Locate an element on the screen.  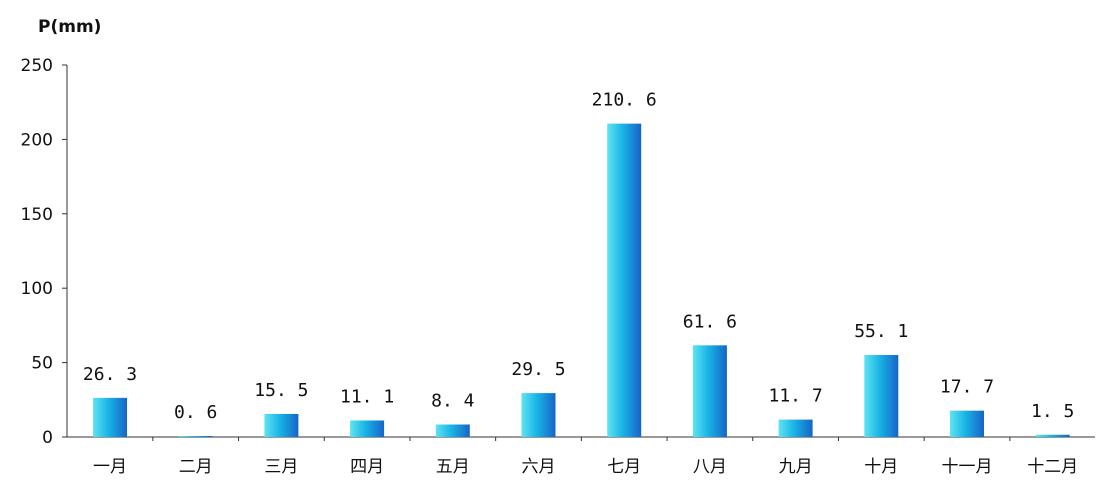
data-label: 11. 1 is located at coordinates (367, 396).